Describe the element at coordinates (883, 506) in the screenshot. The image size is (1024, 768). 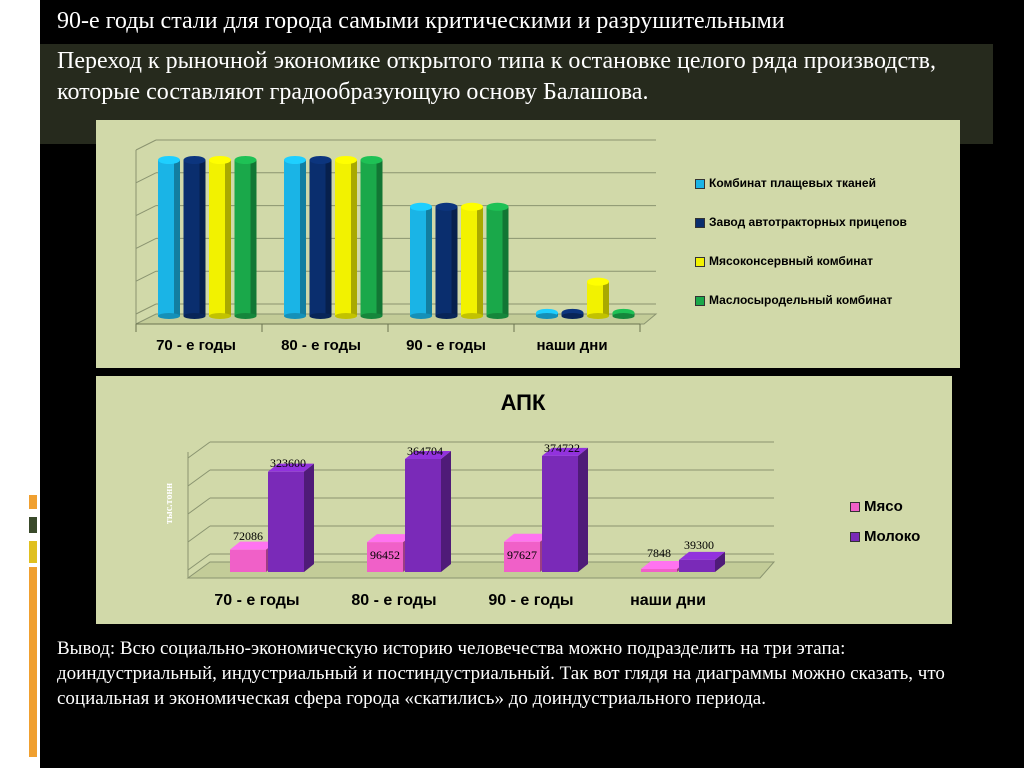
I see `legend-label: Мясо` at that location.